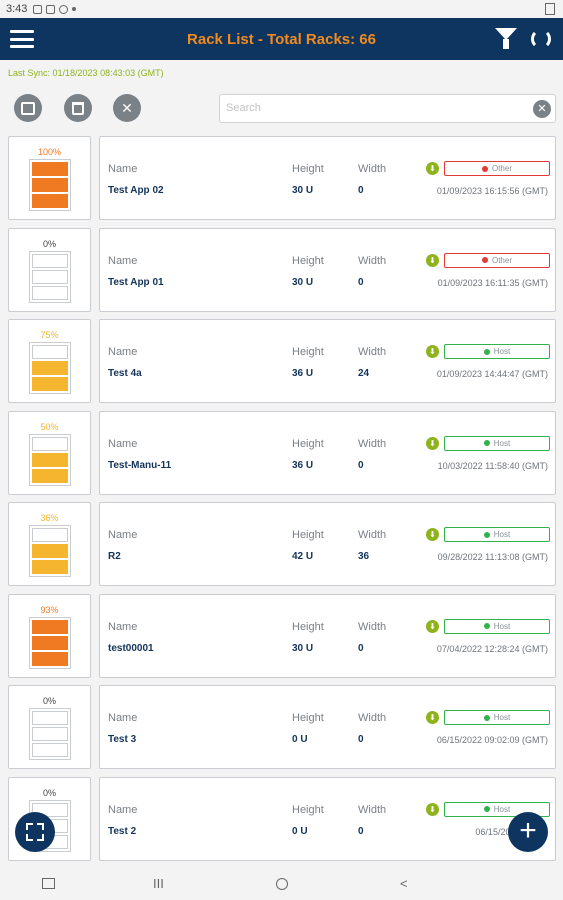 The image size is (563, 900). I want to click on rack-name: Test-Manu-11, so click(140, 465).